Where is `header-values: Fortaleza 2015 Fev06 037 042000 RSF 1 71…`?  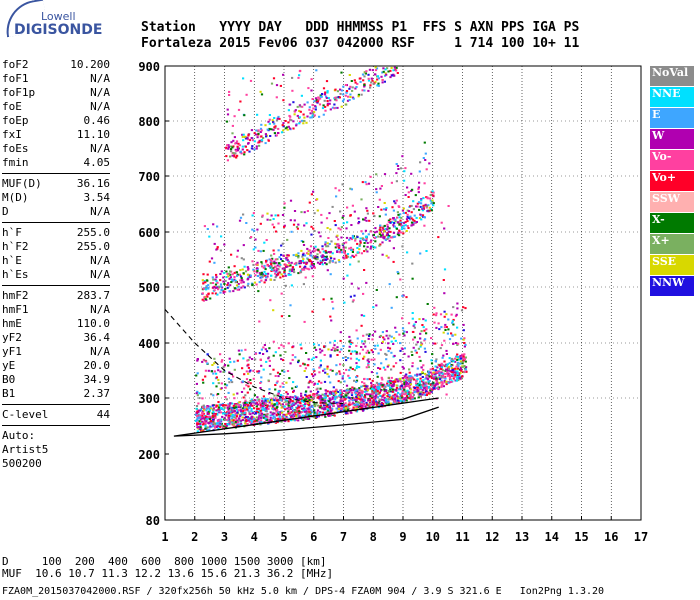 header-values: Fortaleza 2015 Fev06 037 042000 RSF 1 71… is located at coordinates (360, 43).